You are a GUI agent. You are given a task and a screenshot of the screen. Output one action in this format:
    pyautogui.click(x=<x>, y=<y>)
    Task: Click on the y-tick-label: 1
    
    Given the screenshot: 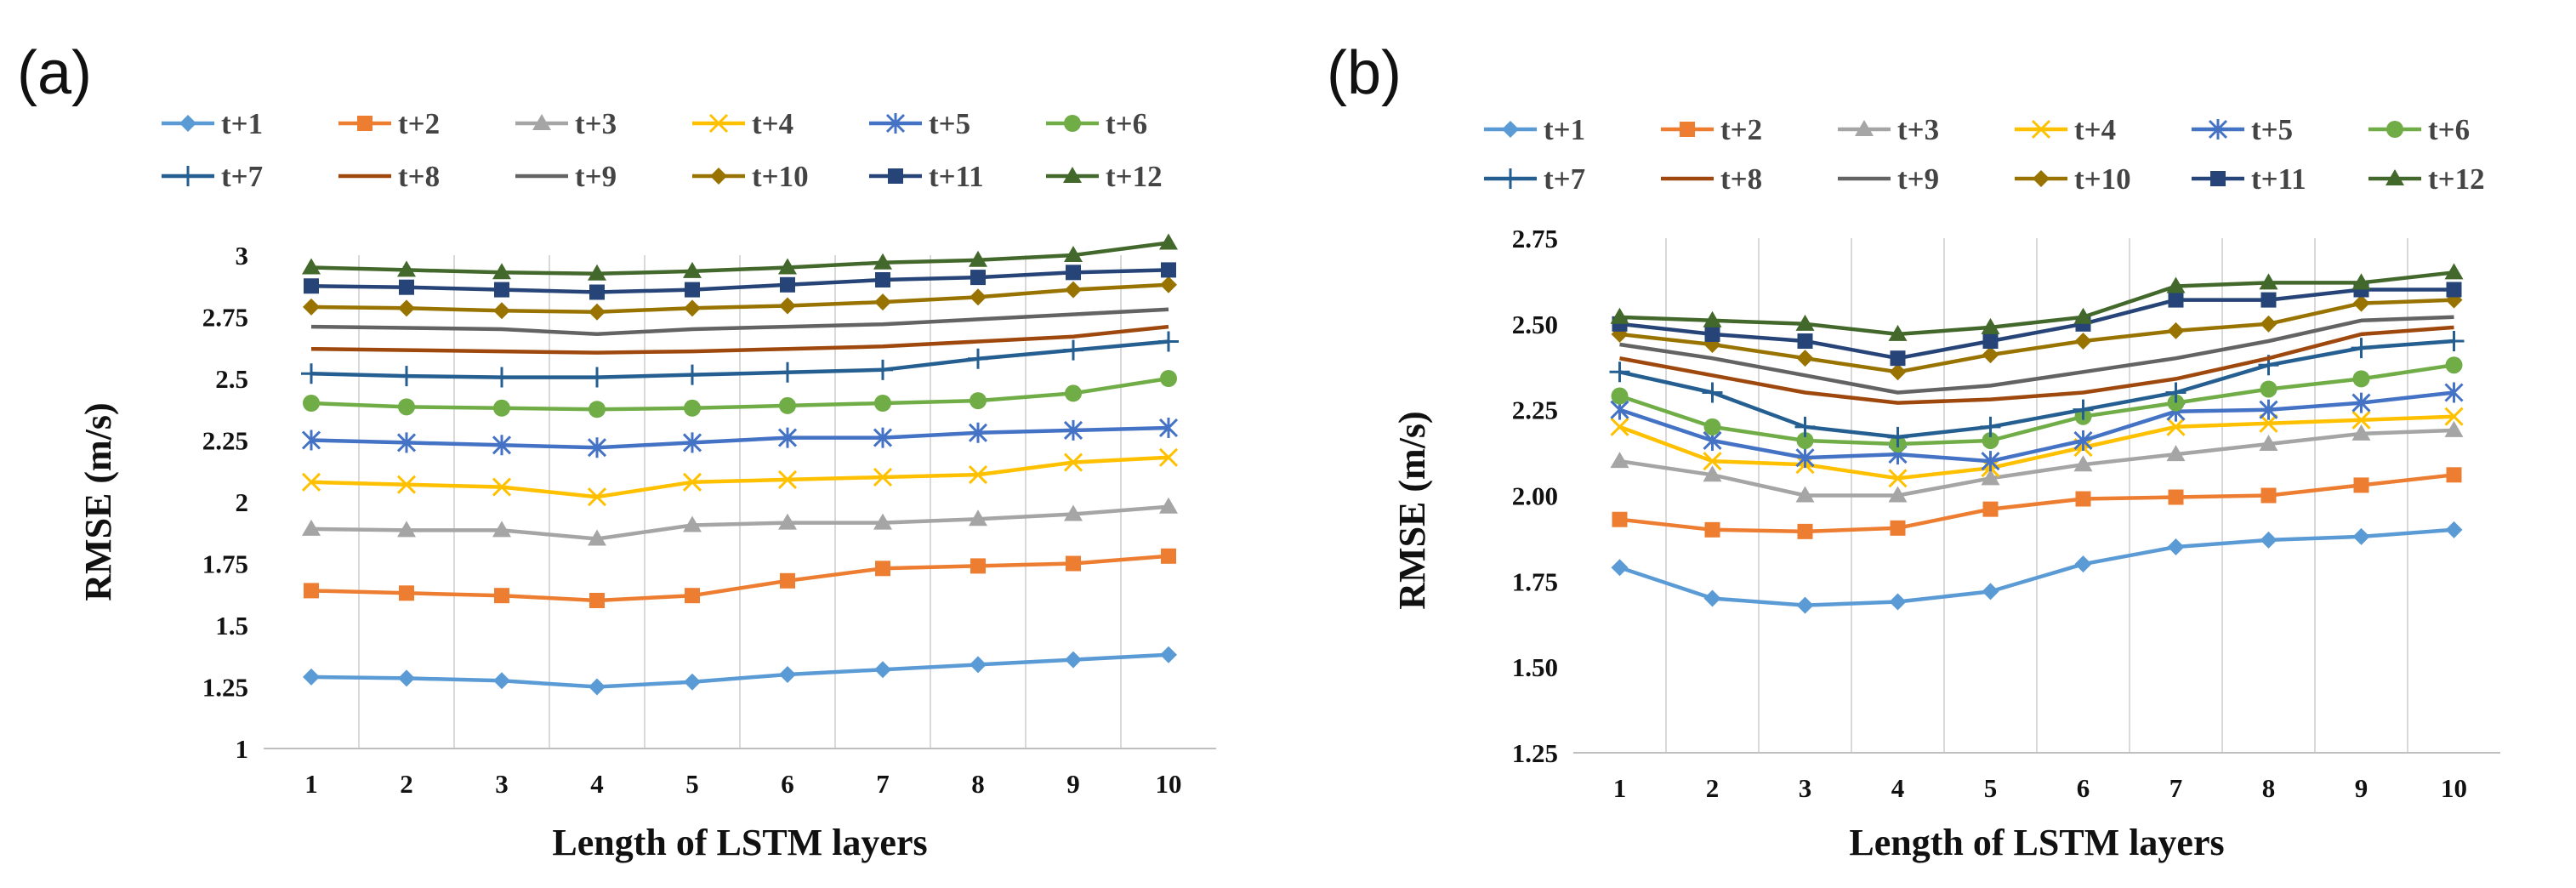 What is the action you would take?
    pyautogui.click(x=242, y=749)
    